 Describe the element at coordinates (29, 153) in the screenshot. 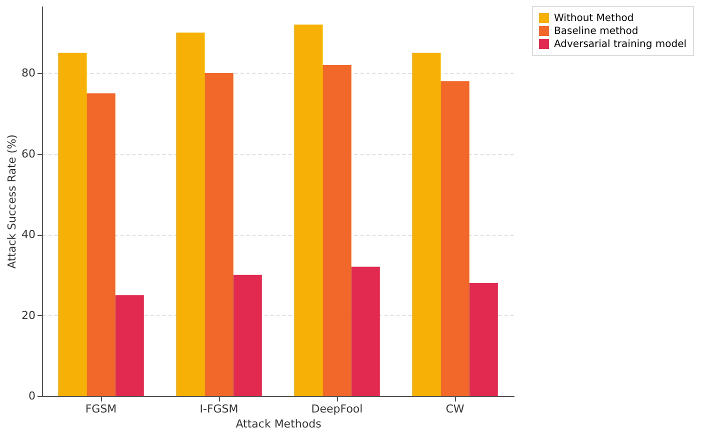

I see `y-tick-label: 60` at that location.